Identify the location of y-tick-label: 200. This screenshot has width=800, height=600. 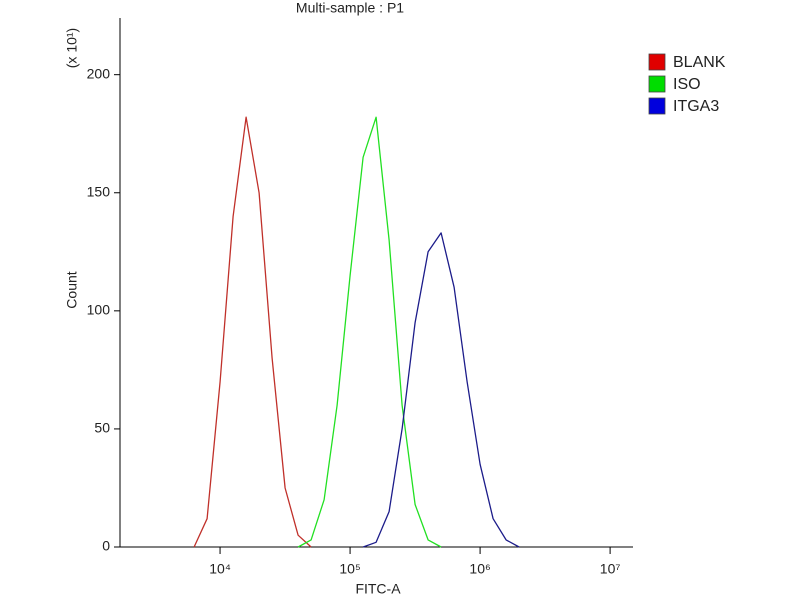
(99, 73).